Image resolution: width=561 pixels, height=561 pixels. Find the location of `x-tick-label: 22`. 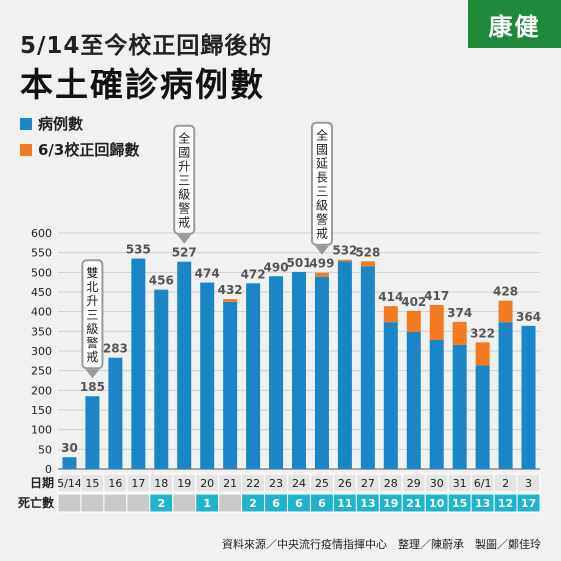

x-tick-label: 22 is located at coordinates (253, 483).